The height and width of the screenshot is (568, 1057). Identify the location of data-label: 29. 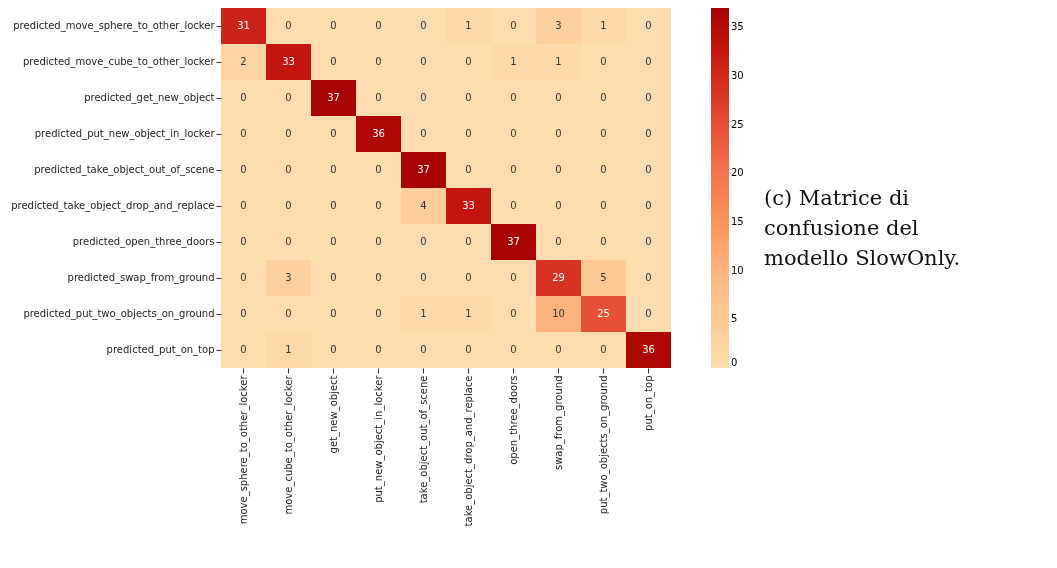
(558, 277).